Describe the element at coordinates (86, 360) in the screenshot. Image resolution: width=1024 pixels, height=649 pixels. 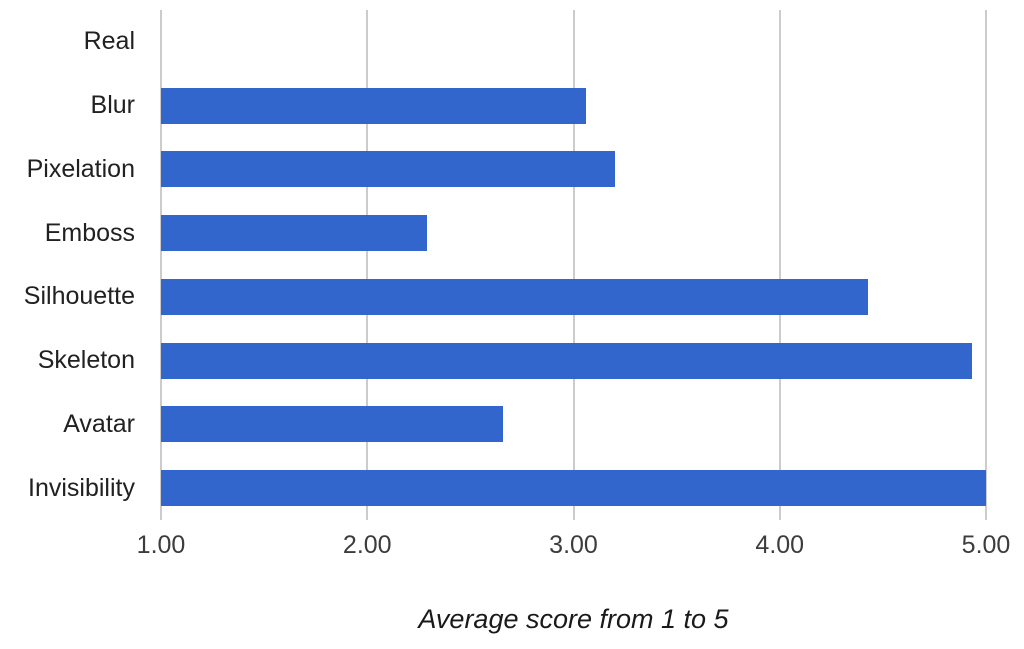
I see `category-label: Skeleton` at that location.